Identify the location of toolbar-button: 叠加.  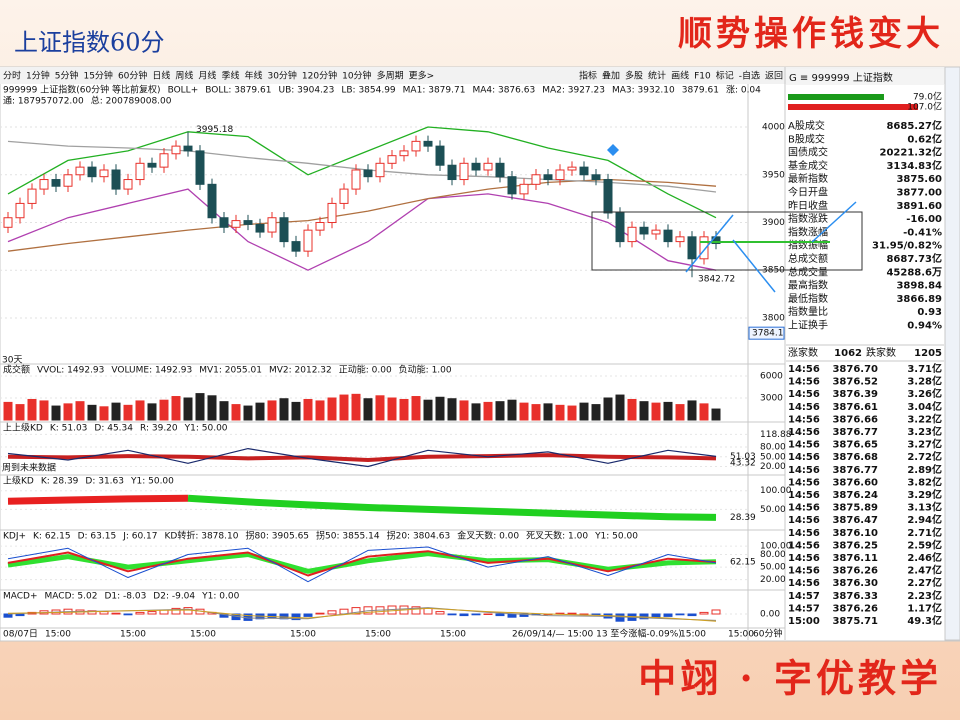
(611, 76).